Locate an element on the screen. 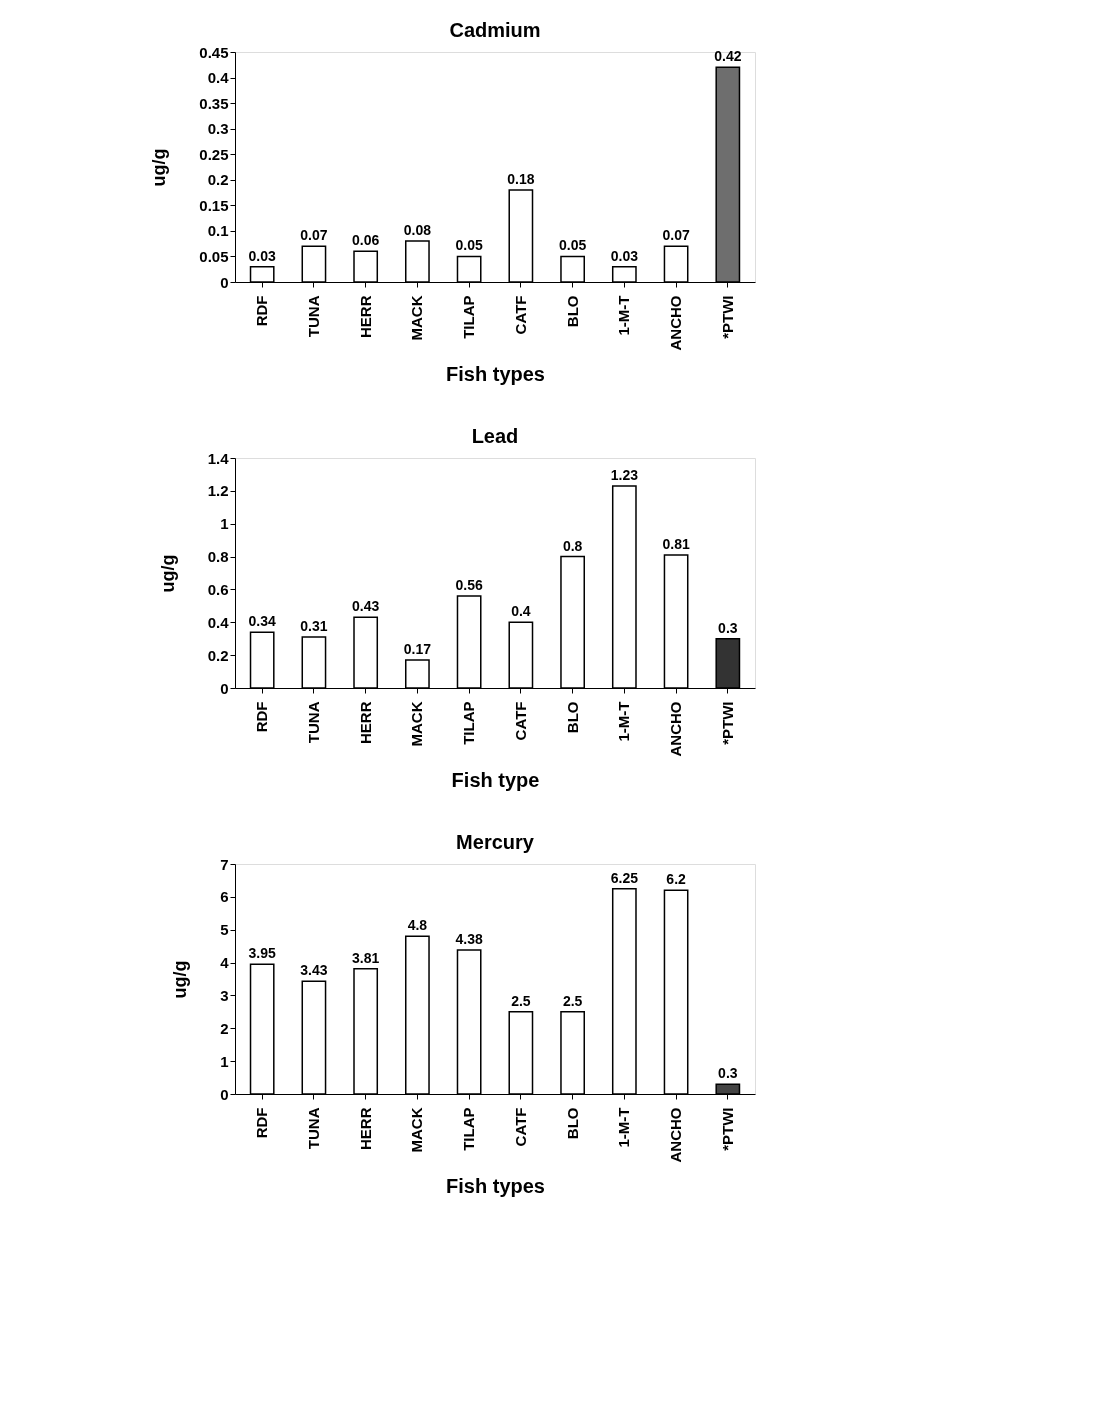 The width and height of the screenshot is (1107, 1409). y-tick-label: 1.4 is located at coordinates (218, 458).